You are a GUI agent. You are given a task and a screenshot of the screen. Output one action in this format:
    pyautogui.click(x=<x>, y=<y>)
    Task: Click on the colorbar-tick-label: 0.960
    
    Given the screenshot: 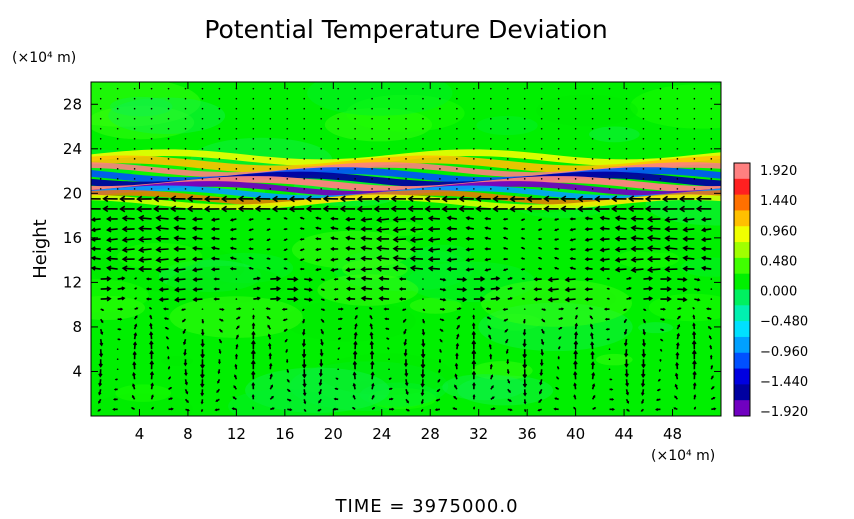 What is the action you would take?
    pyautogui.click(x=778, y=231)
    